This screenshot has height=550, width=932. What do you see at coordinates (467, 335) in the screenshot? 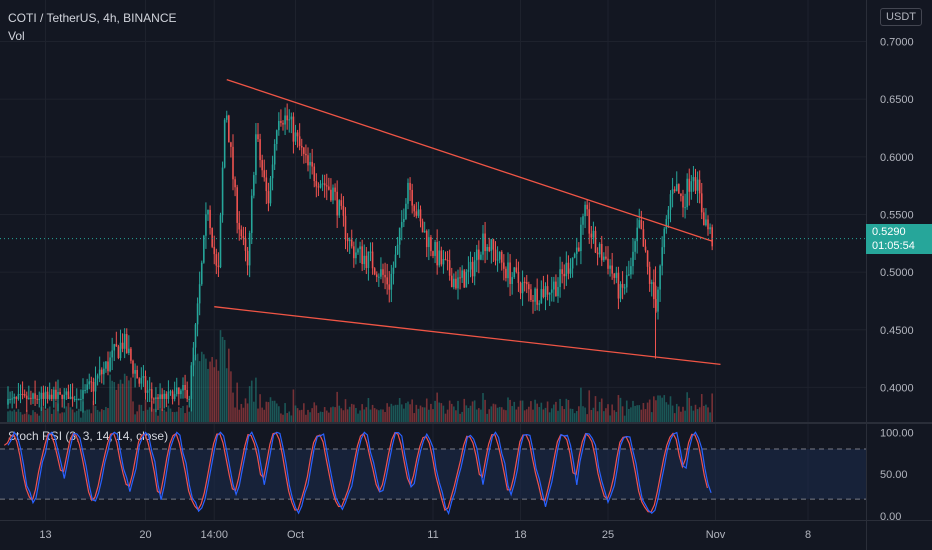
I see `lower-trendline` at bounding box center [467, 335].